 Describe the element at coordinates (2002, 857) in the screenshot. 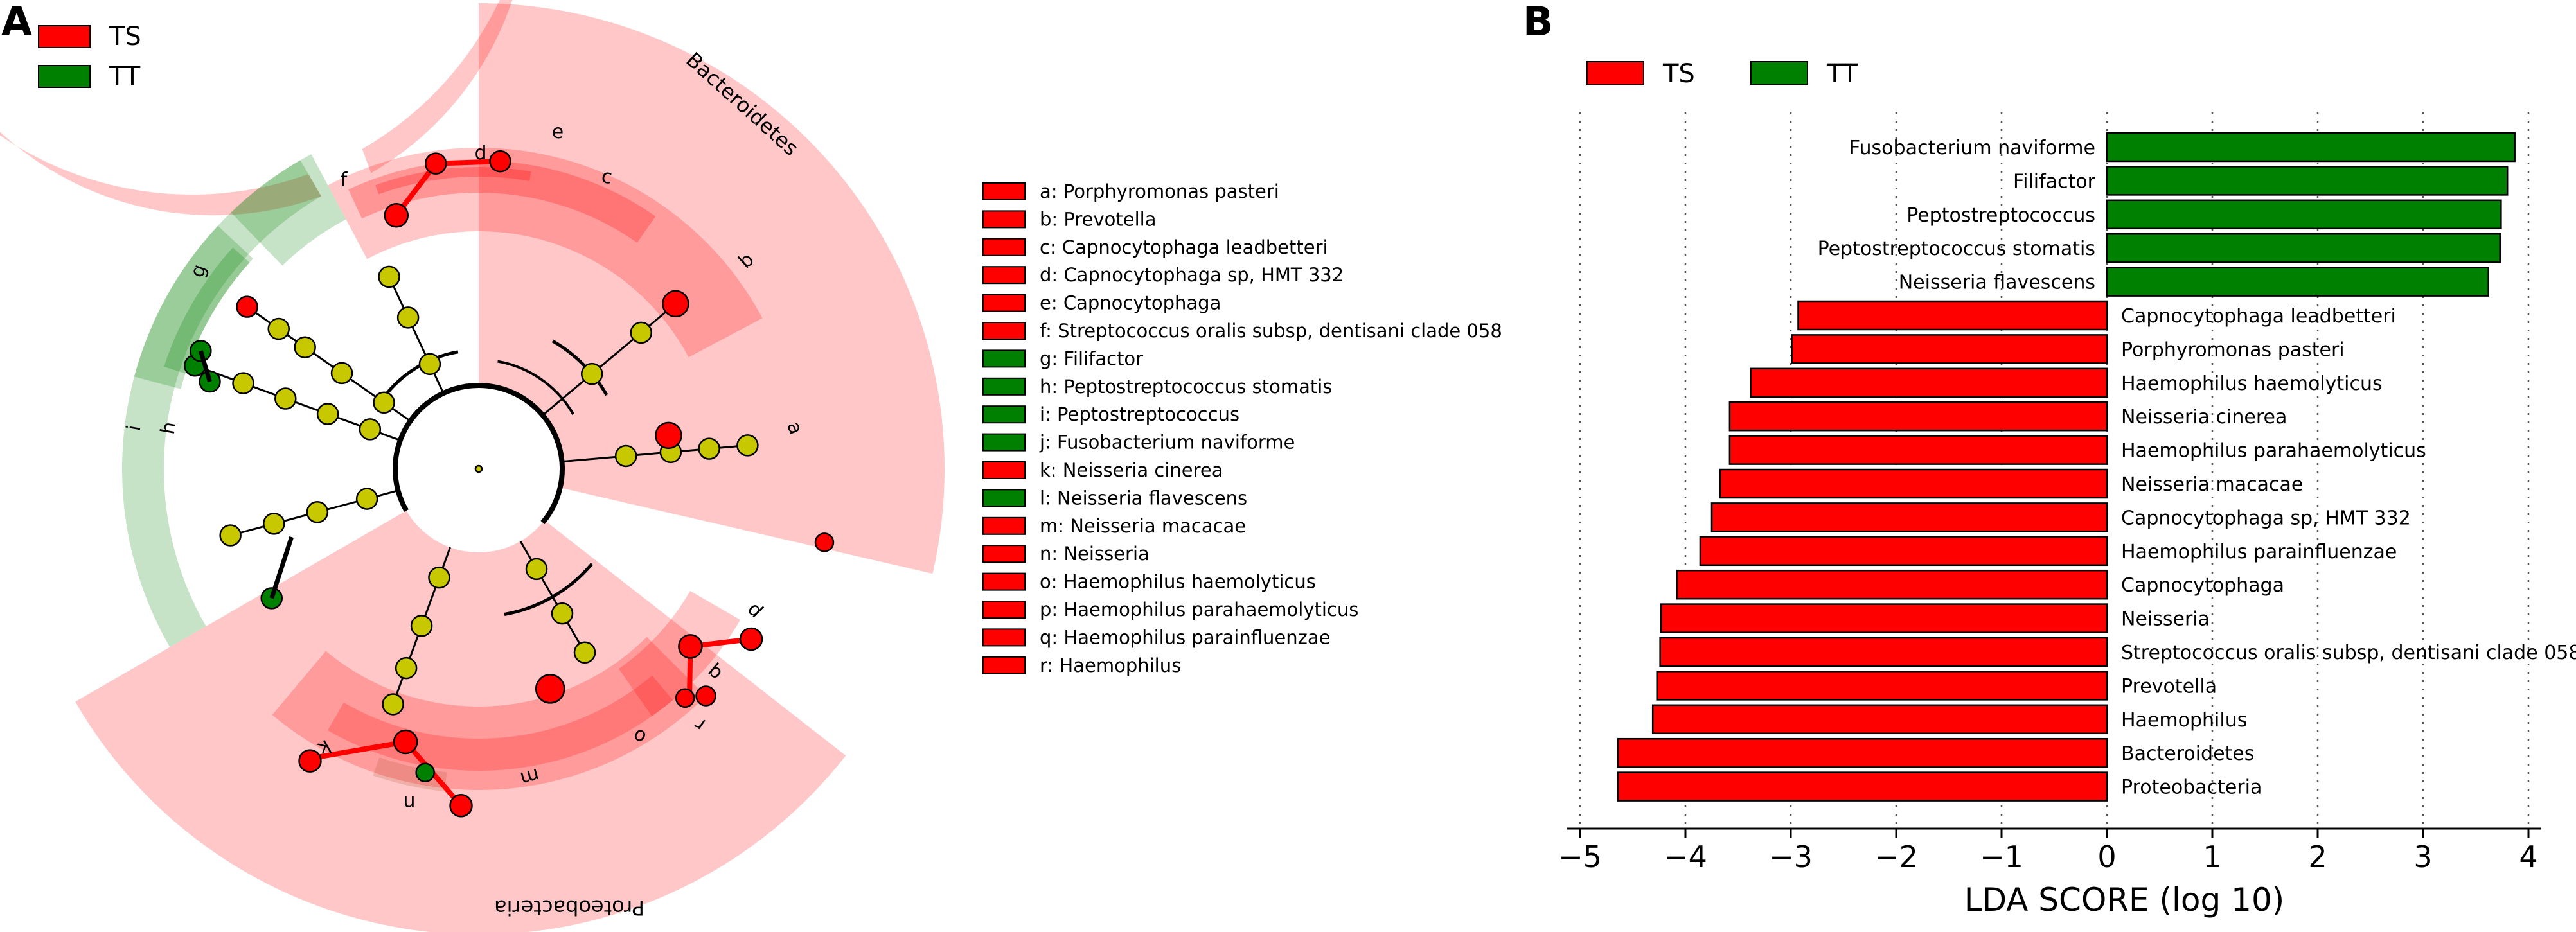

I see `x-tick-label: −1` at that location.